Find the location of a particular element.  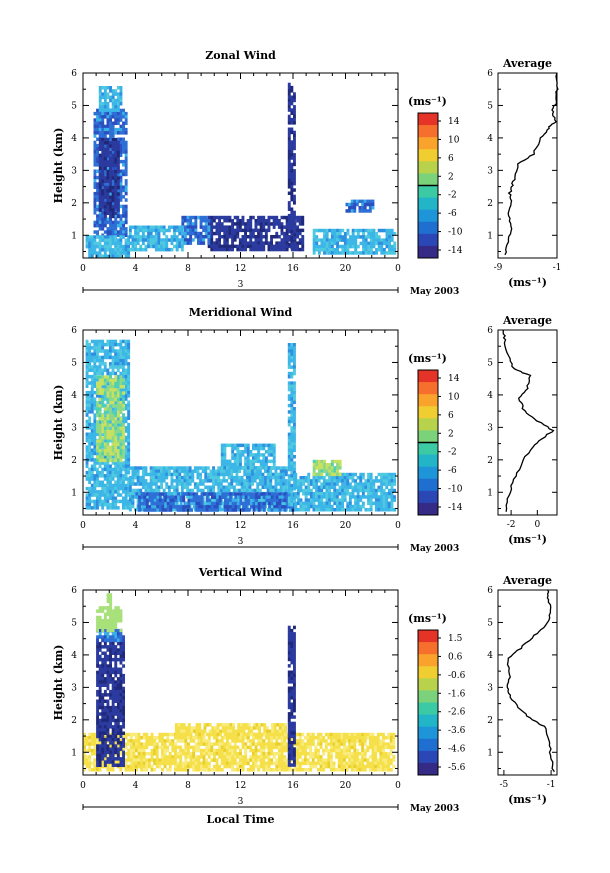

avg-y-tick-label: 2 is located at coordinates (490, 721).